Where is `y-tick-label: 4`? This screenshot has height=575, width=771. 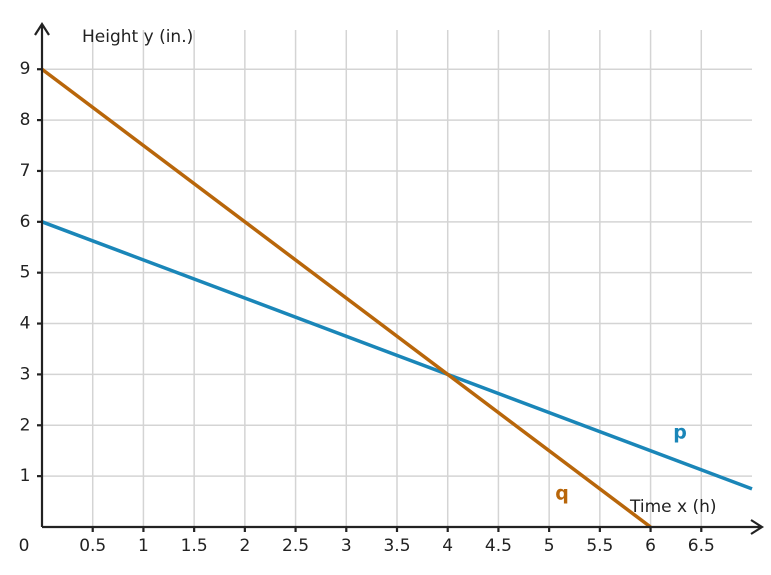 y-tick-label: 4 is located at coordinates (25, 324).